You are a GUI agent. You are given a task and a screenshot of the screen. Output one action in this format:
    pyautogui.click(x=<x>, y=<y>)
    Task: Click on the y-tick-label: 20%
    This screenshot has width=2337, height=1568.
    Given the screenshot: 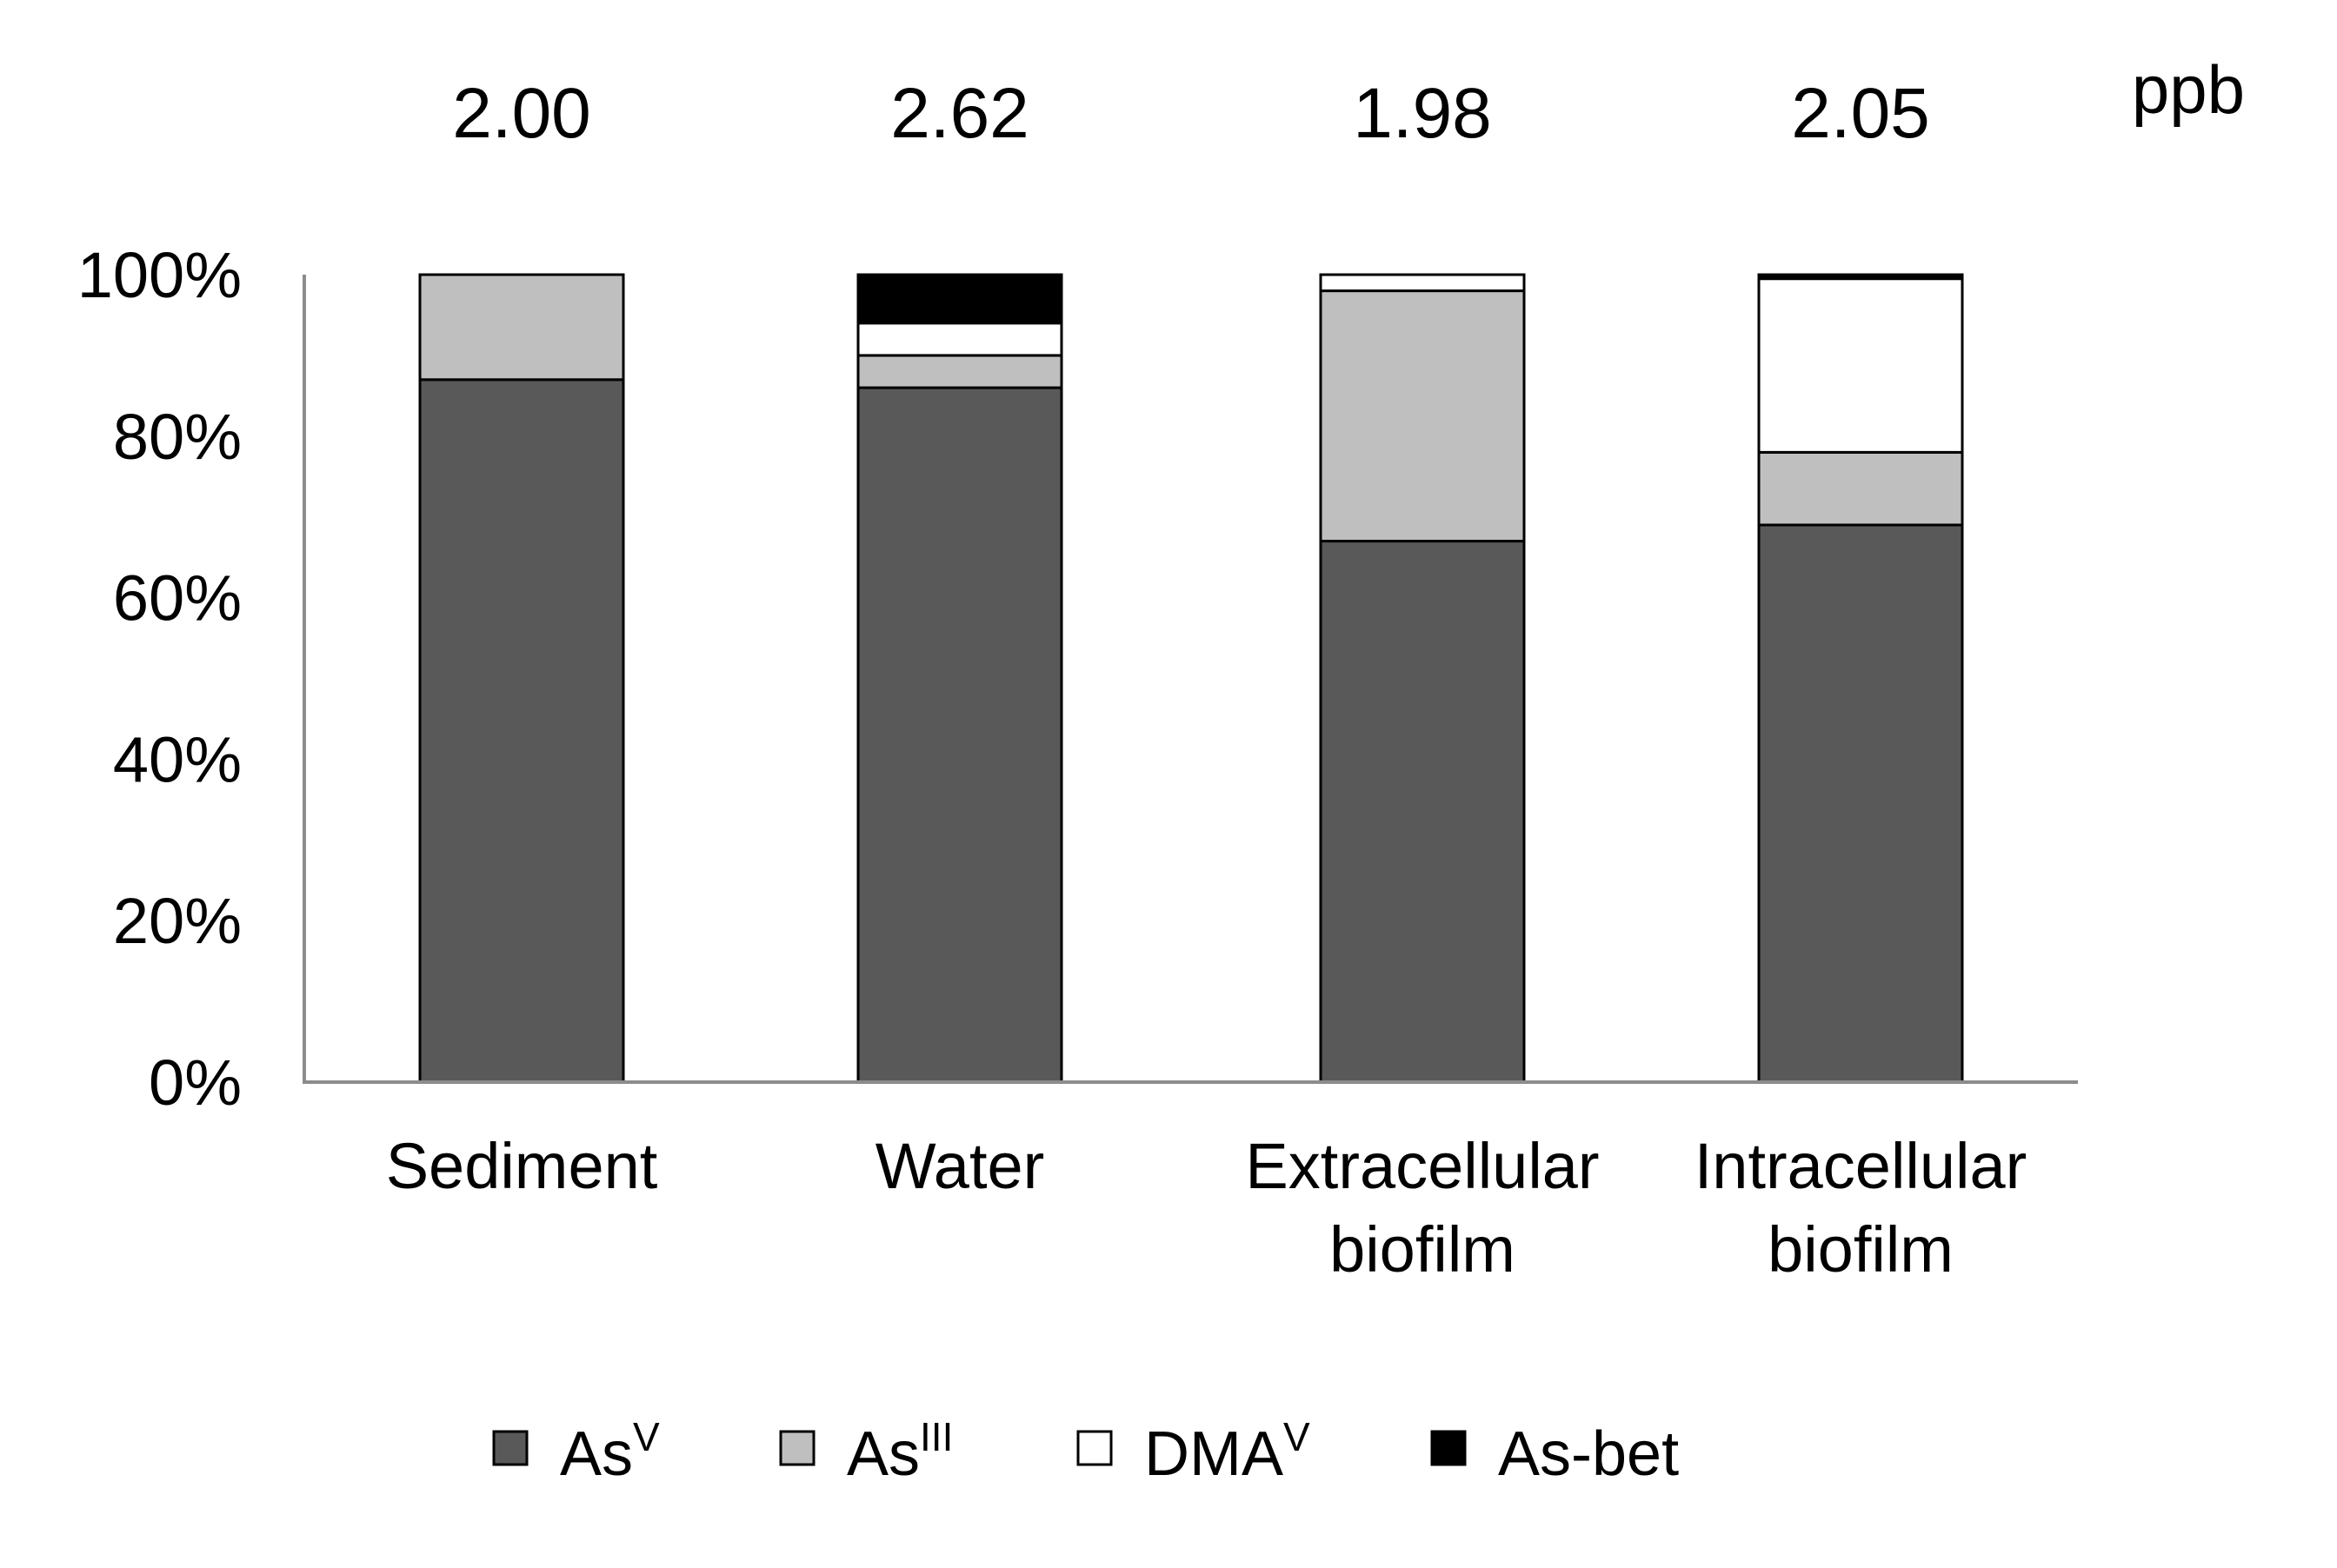 What is the action you would take?
    pyautogui.click(x=177, y=921)
    